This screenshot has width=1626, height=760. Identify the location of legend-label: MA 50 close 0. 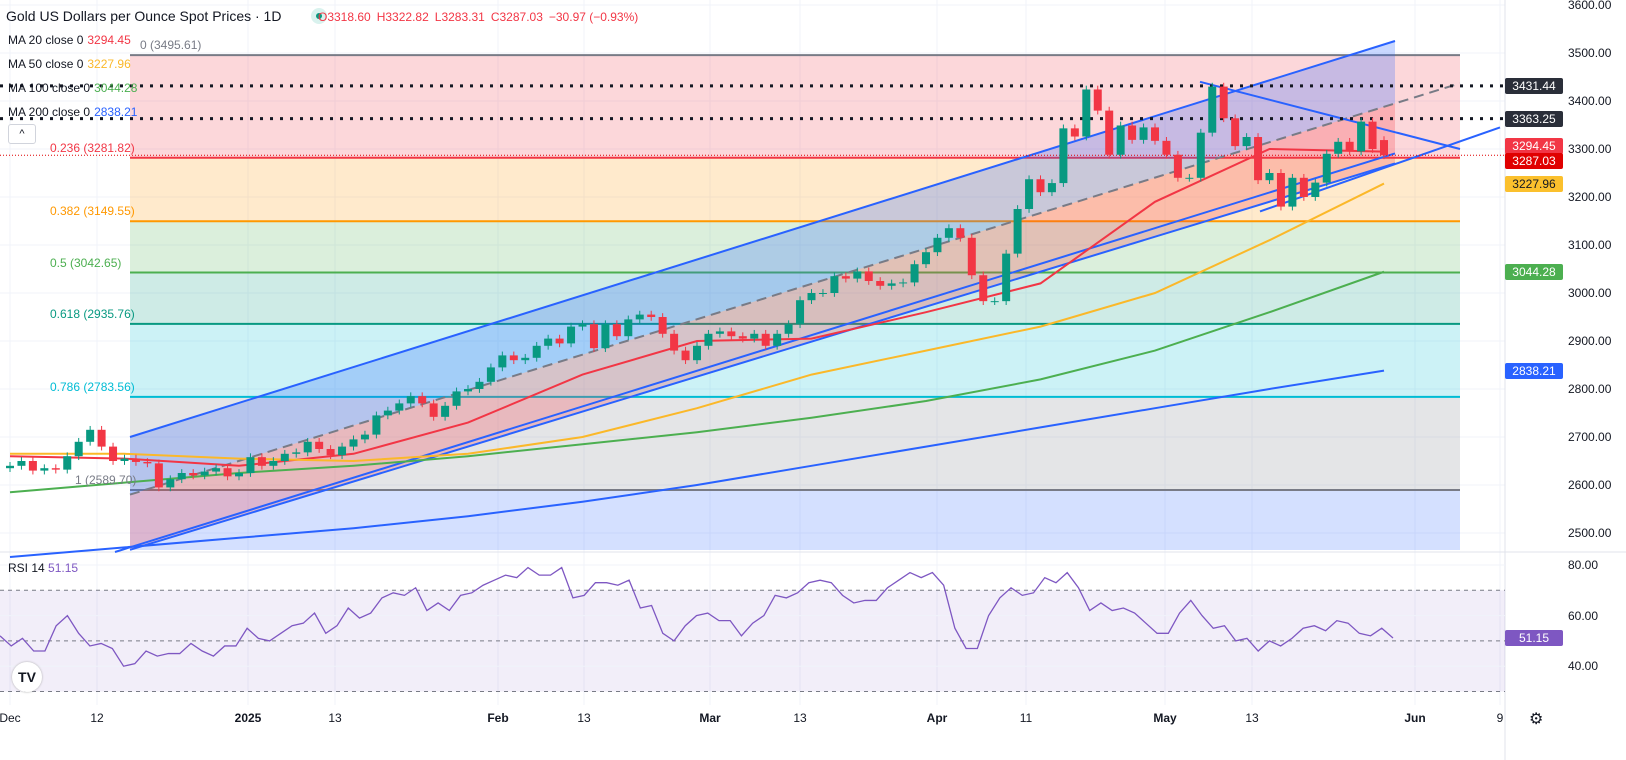
(46, 64).